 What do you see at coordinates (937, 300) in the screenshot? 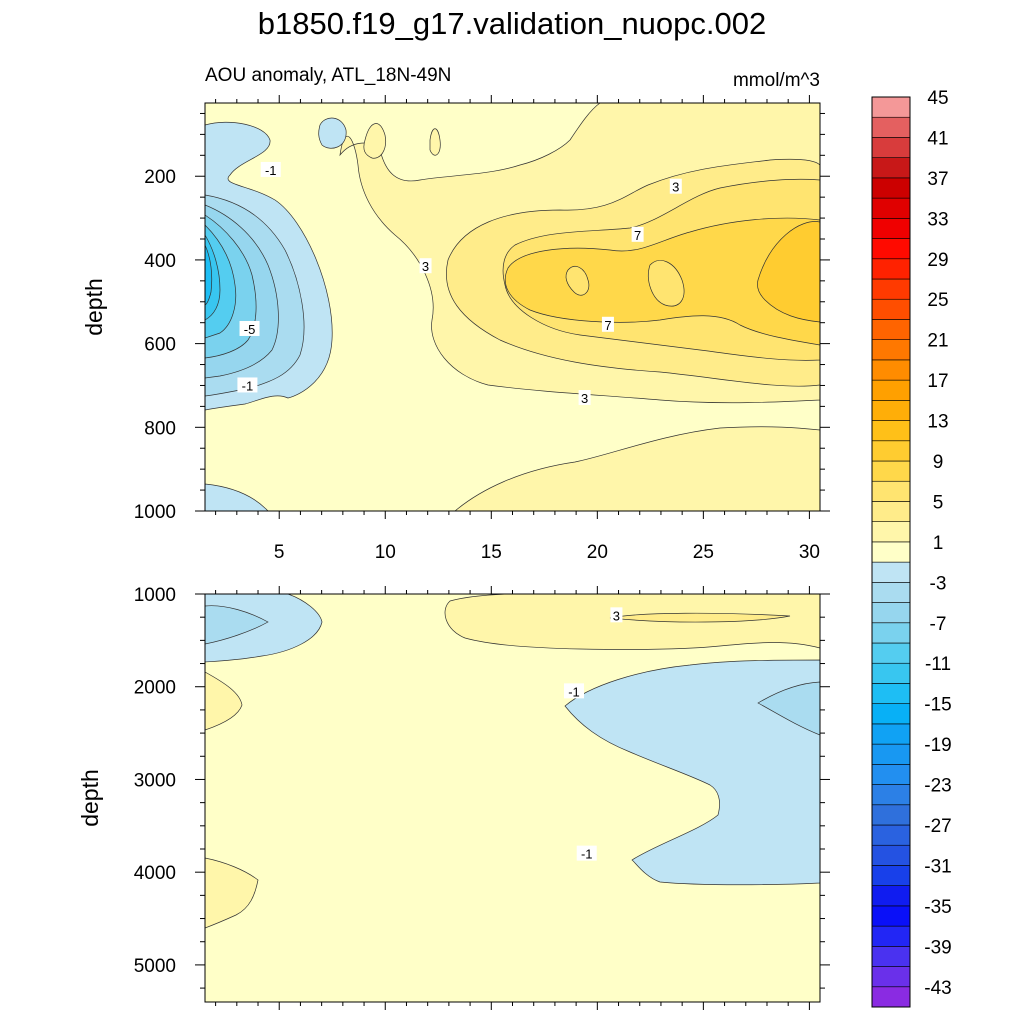
I see `colorbar-tick-label: 25` at bounding box center [937, 300].